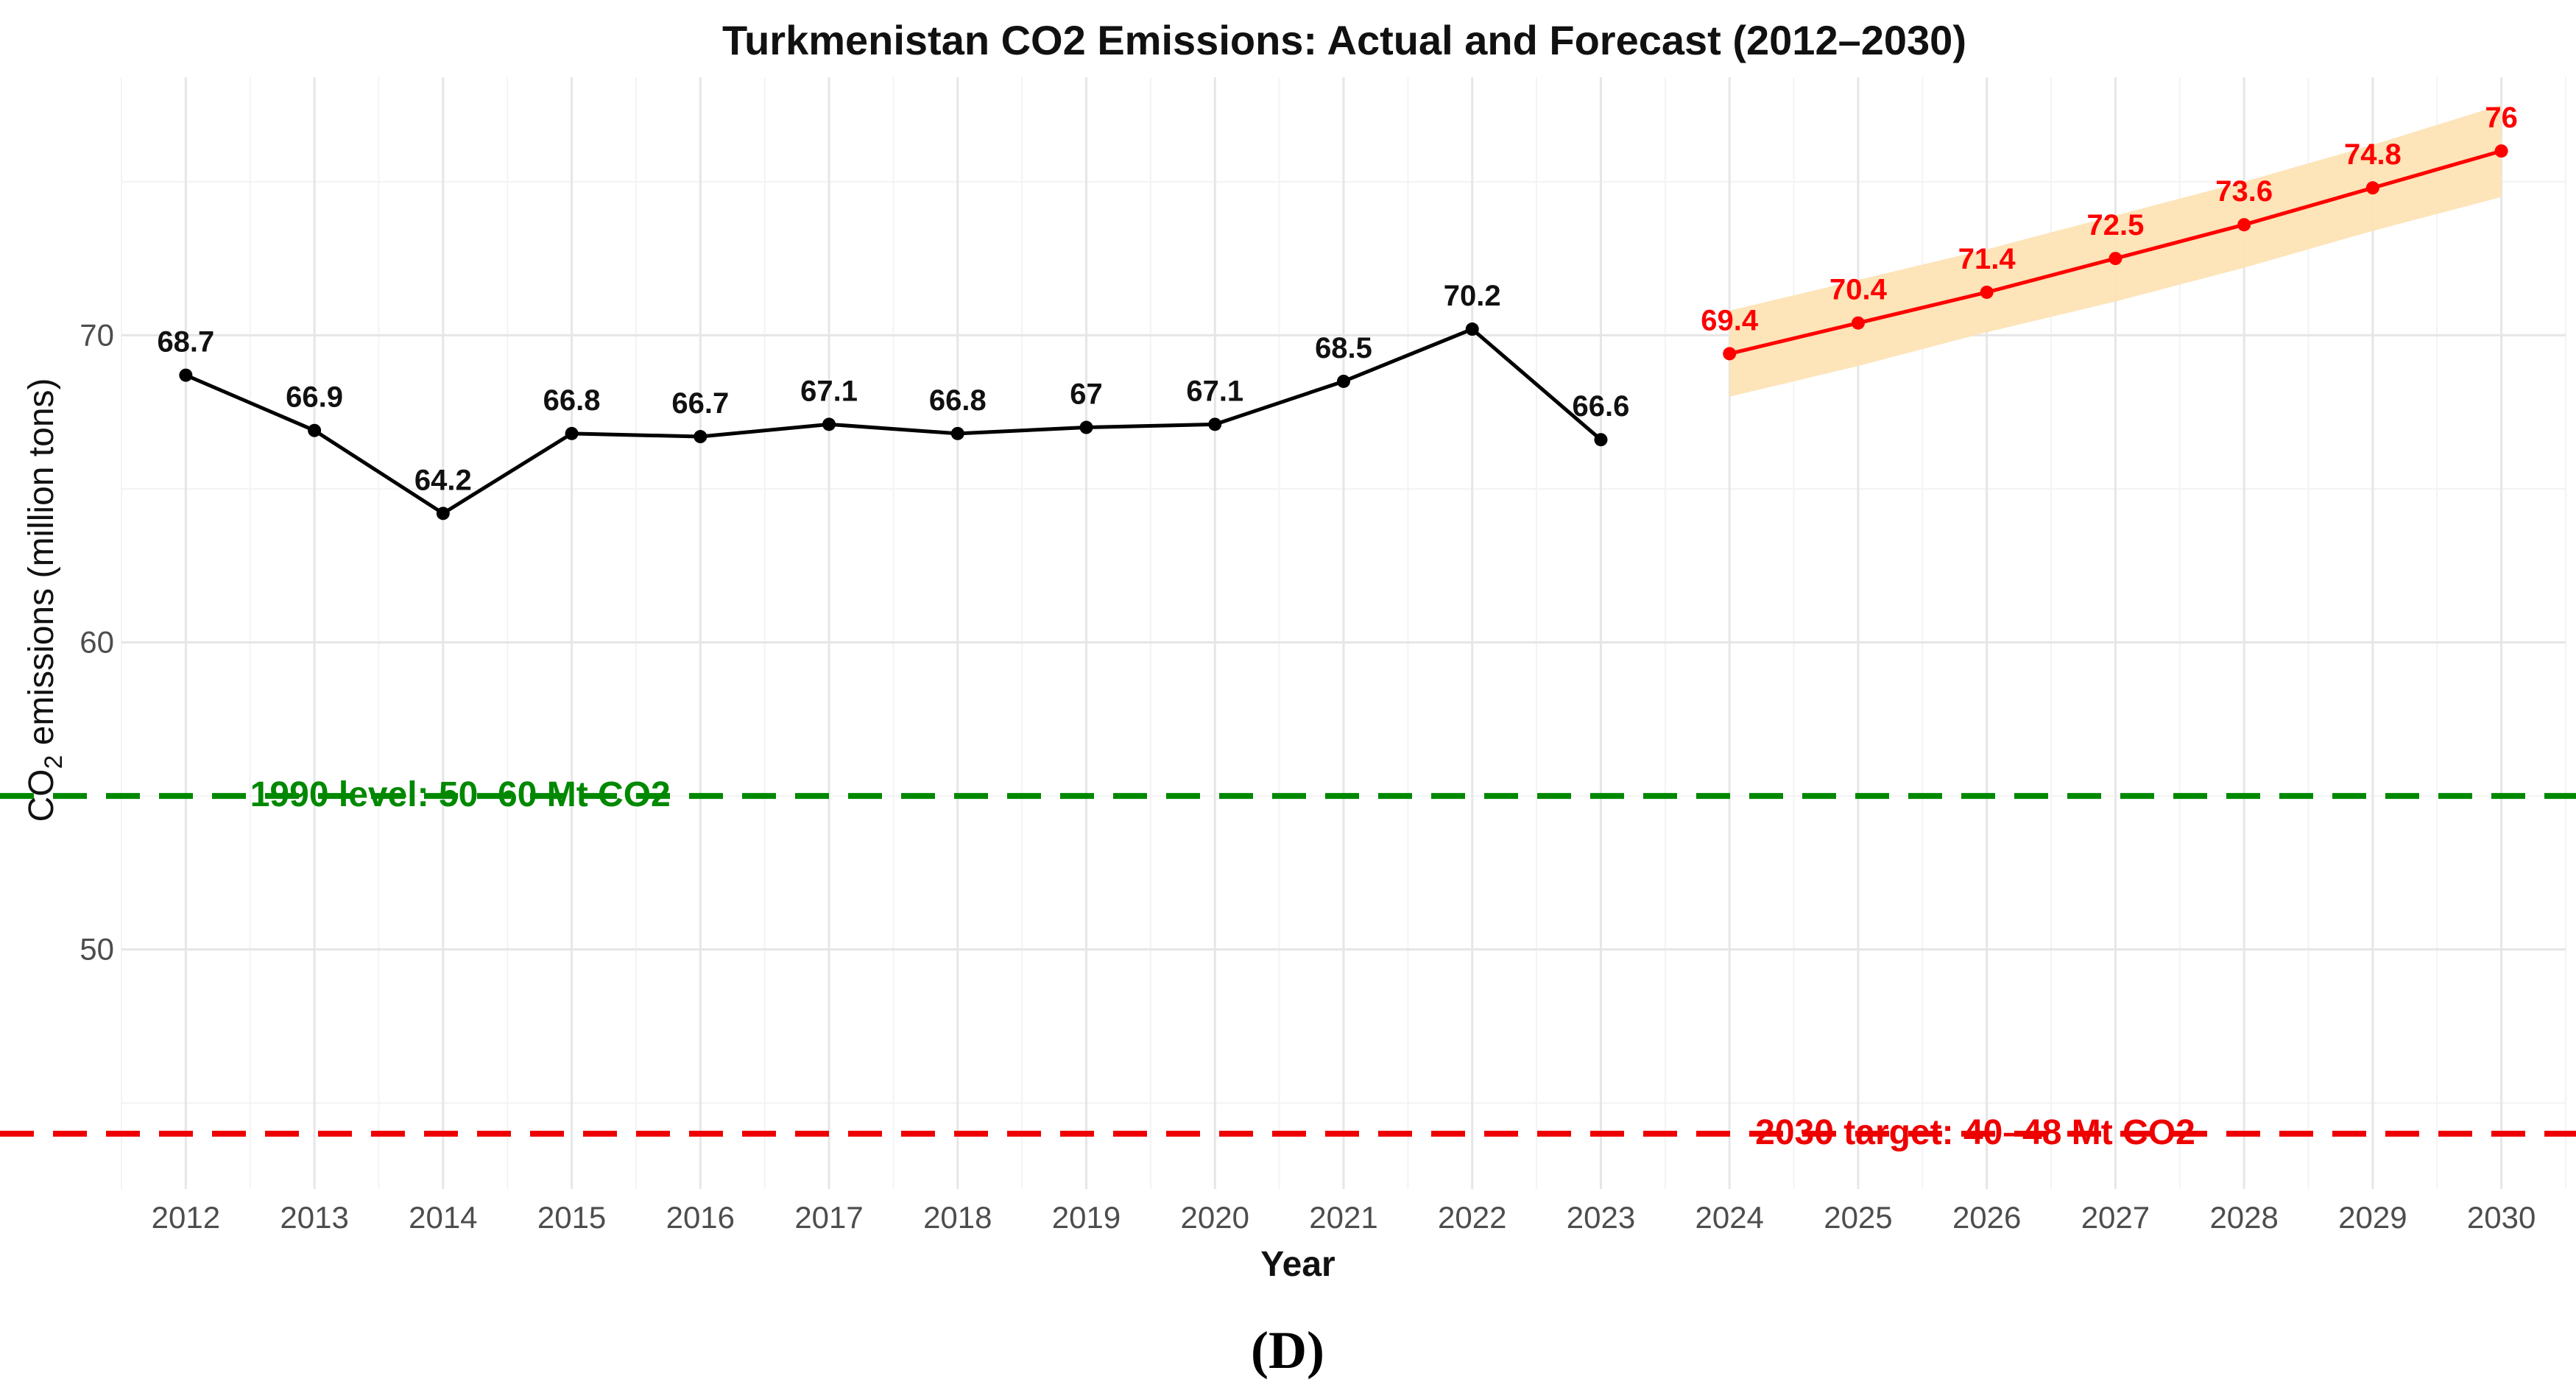  I want to click on y-tick-label: 60, so click(97, 642).